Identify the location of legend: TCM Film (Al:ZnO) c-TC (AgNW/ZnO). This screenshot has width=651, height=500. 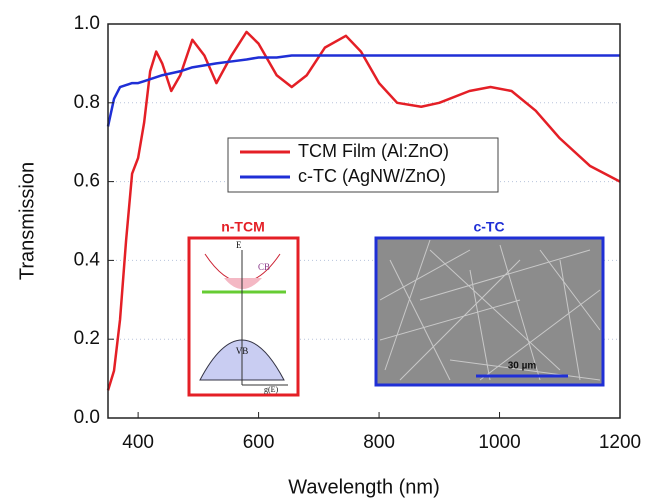
(363, 165).